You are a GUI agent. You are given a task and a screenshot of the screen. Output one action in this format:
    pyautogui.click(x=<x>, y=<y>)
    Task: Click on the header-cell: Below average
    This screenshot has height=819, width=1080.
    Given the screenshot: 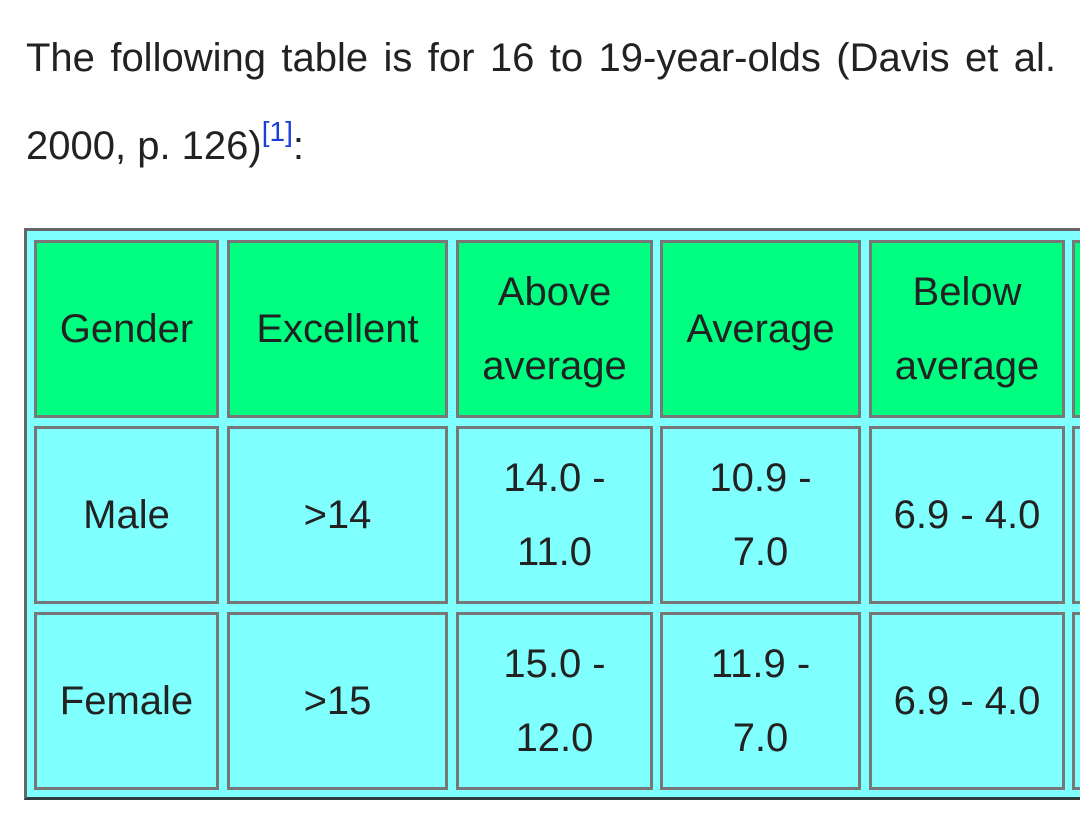 What is the action you would take?
    pyautogui.click(x=967, y=329)
    